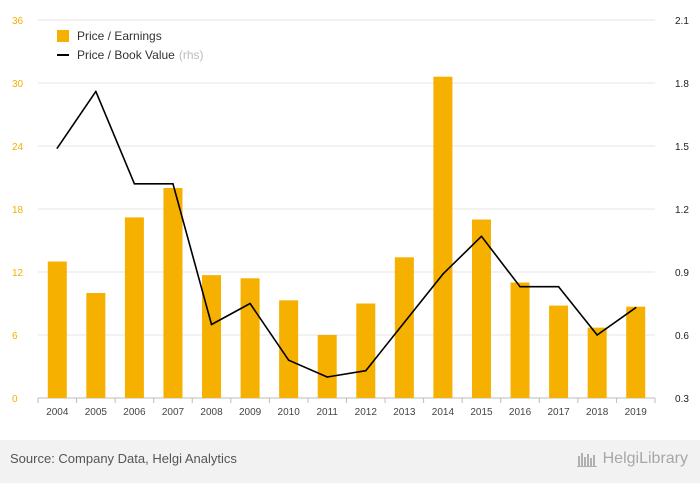  I want to click on x-tick-label: 2013, so click(404, 412).